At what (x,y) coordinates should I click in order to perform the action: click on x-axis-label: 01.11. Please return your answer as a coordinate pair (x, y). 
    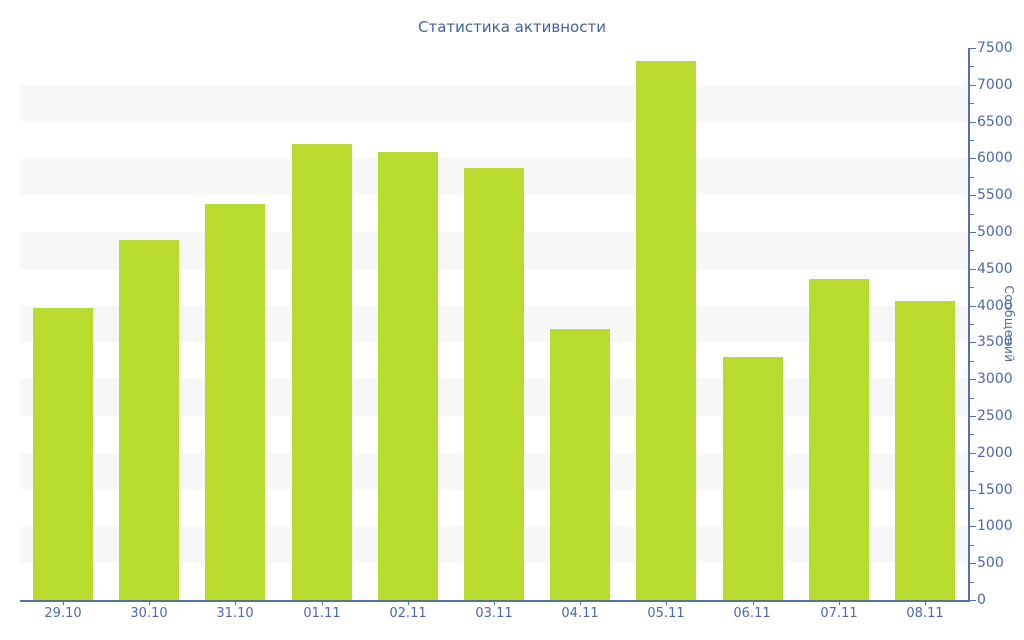
    Looking at the image, I should click on (322, 613).